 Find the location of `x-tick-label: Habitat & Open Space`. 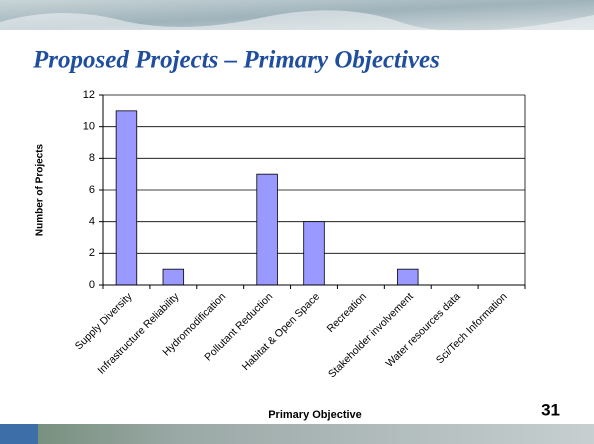

x-tick-label: Habitat & Open Space is located at coordinates (281, 331).